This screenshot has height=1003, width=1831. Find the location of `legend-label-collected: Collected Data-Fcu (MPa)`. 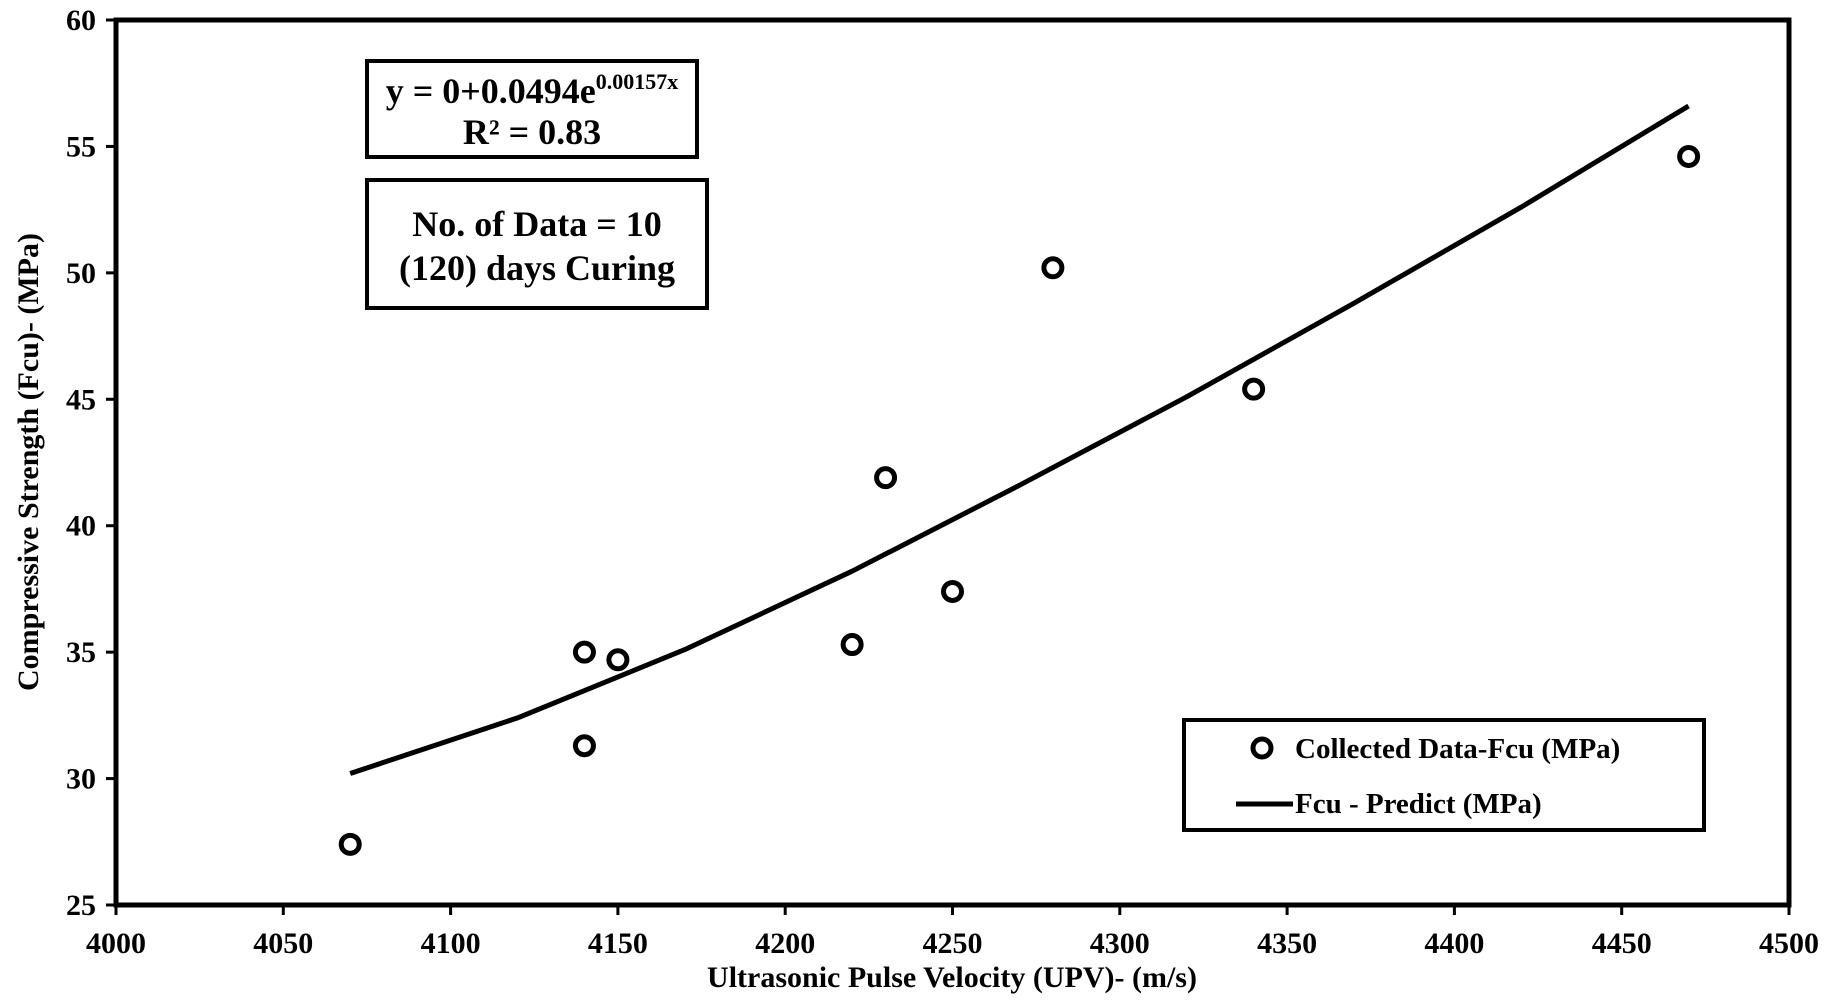

legend-label-collected: Collected Data-Fcu (MPa) is located at coordinates (1457, 749).